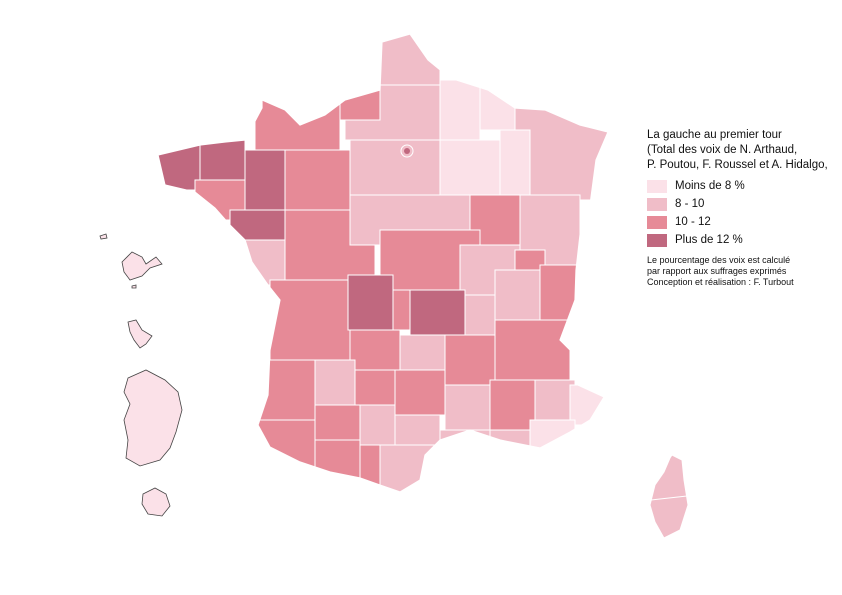 The height and width of the screenshot is (595, 842). I want to click on dept-drome, so click(512, 405).